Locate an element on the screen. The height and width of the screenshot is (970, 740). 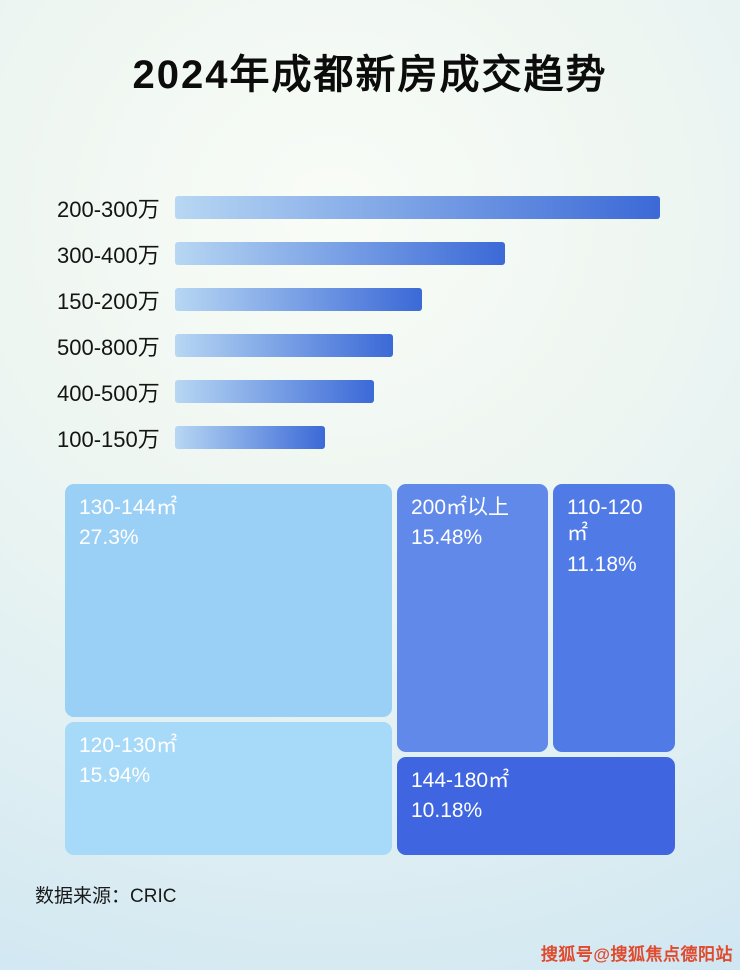
treemap-block-label: 130-144㎡ is located at coordinates (128, 507).